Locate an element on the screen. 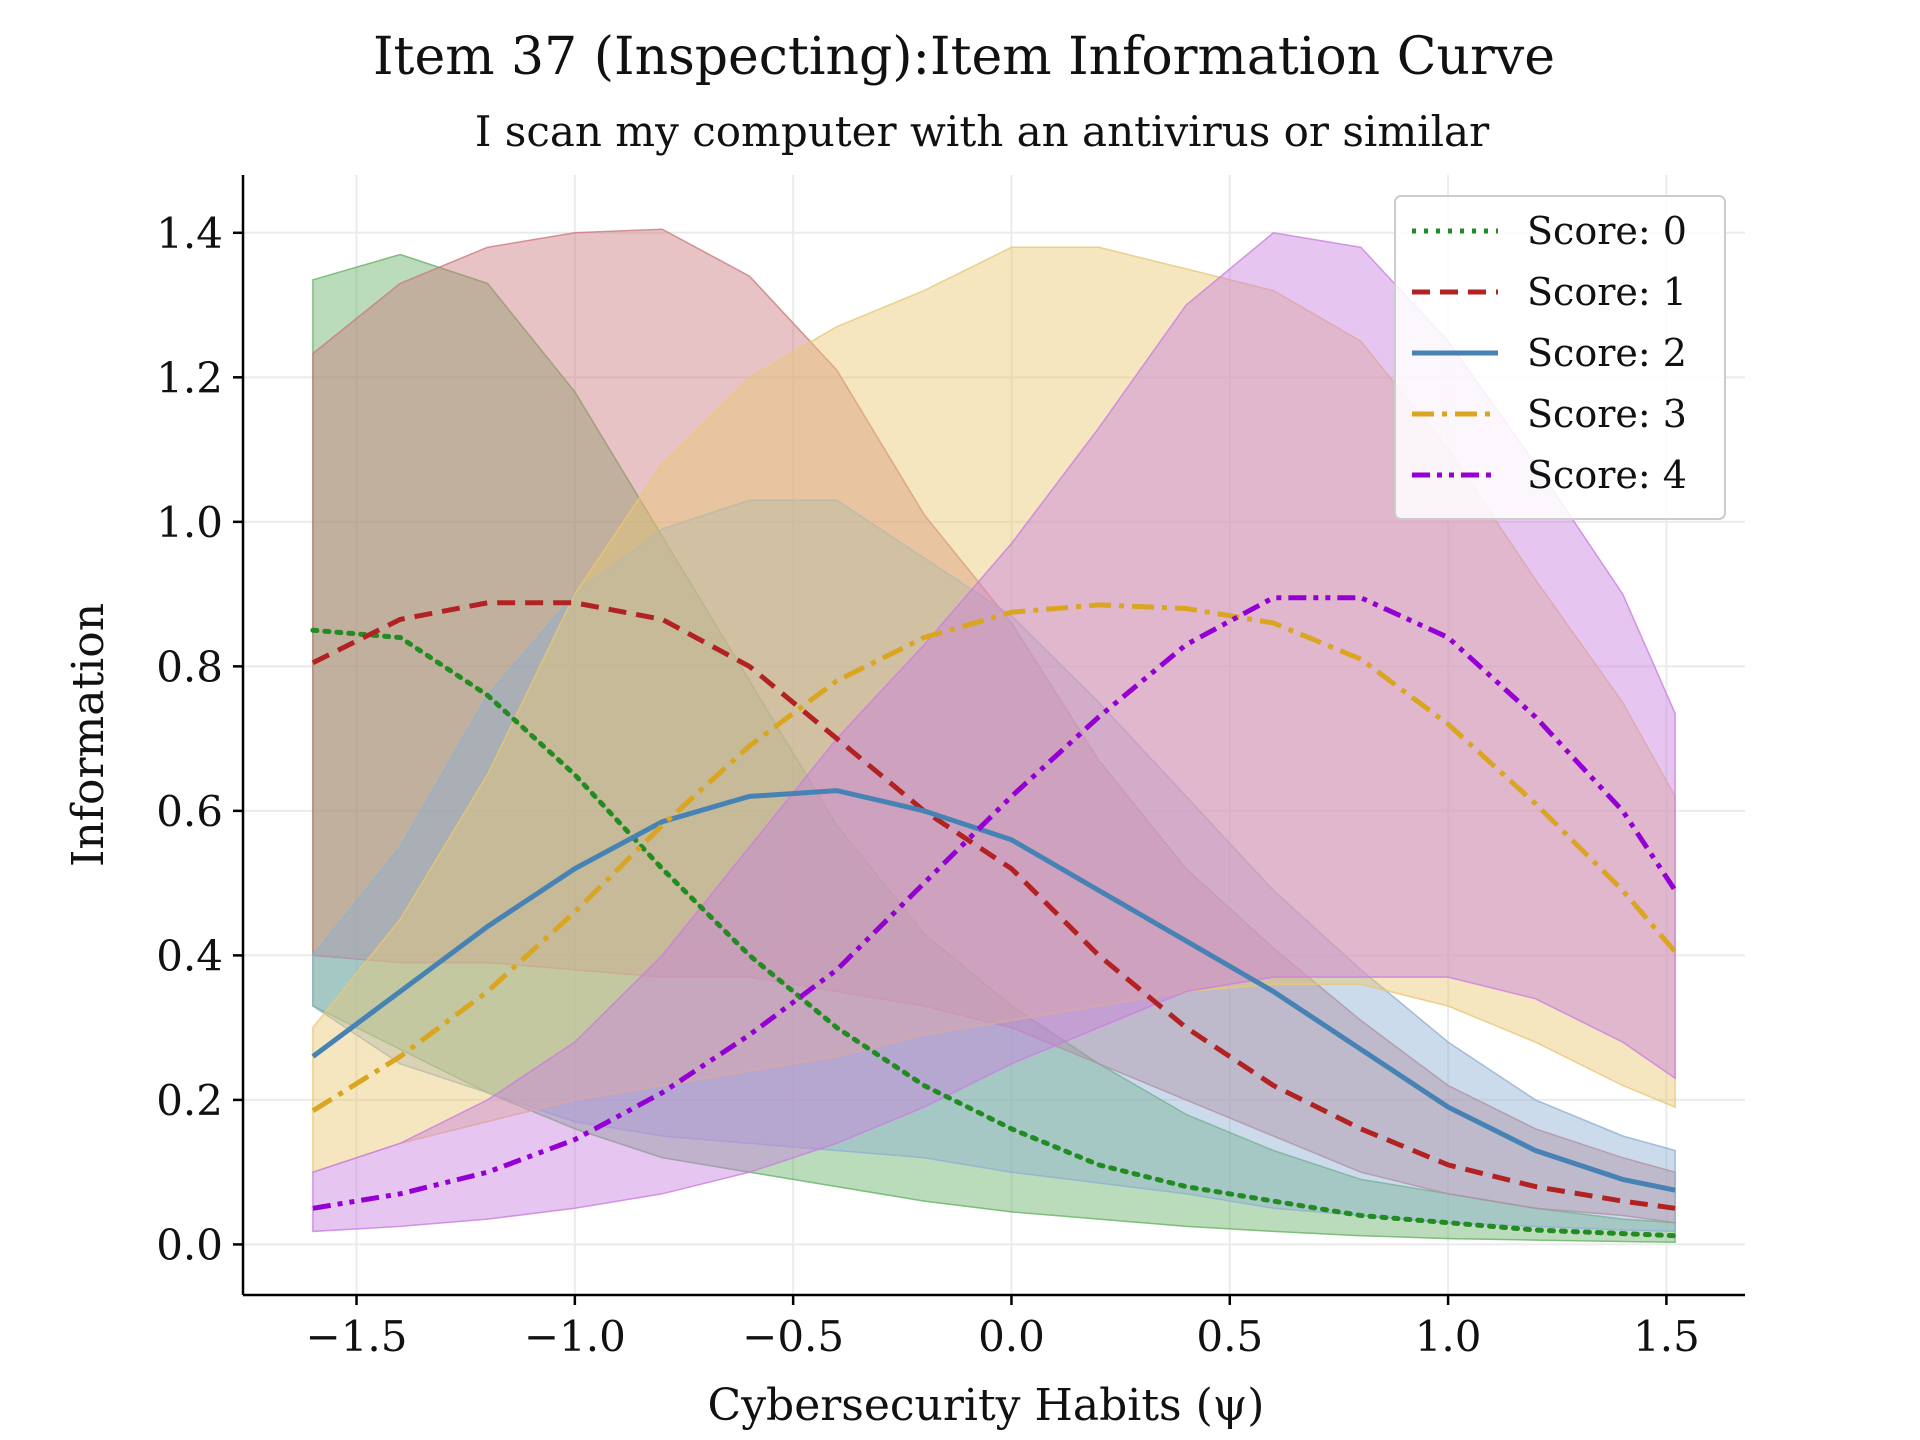 The width and height of the screenshot is (1920, 1440). legend-box is located at coordinates (1560, 357).